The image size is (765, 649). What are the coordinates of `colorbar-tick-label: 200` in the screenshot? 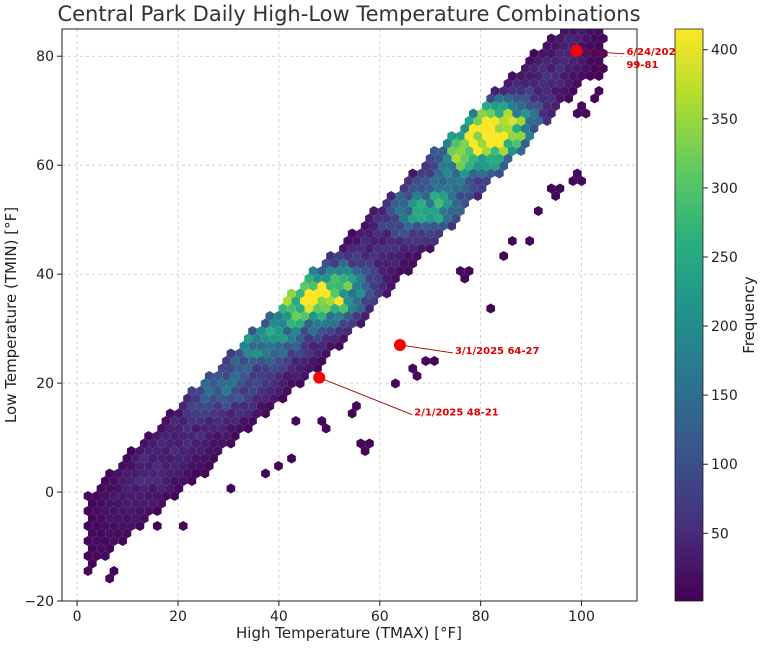 It's located at (724, 327).